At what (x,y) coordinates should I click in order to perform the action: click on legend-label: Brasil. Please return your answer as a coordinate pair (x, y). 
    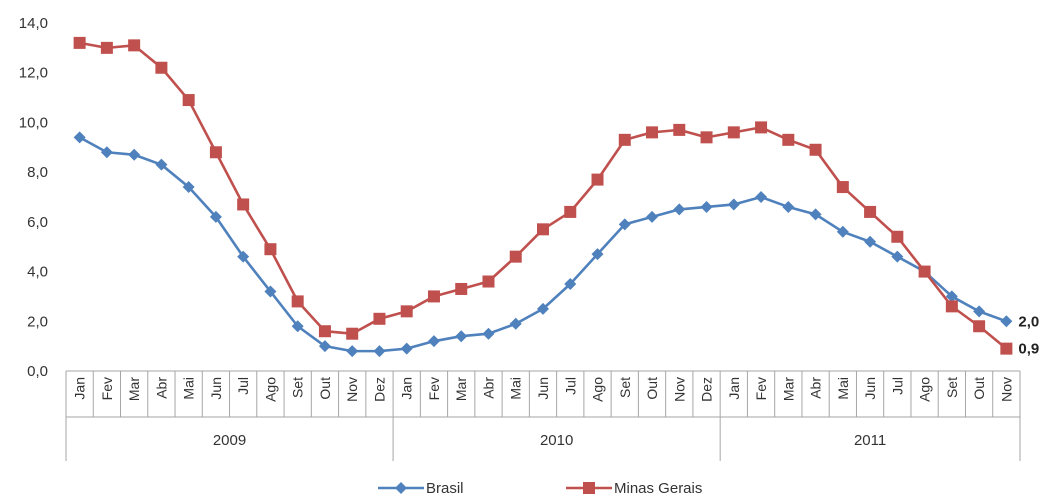
    Looking at the image, I should click on (445, 488).